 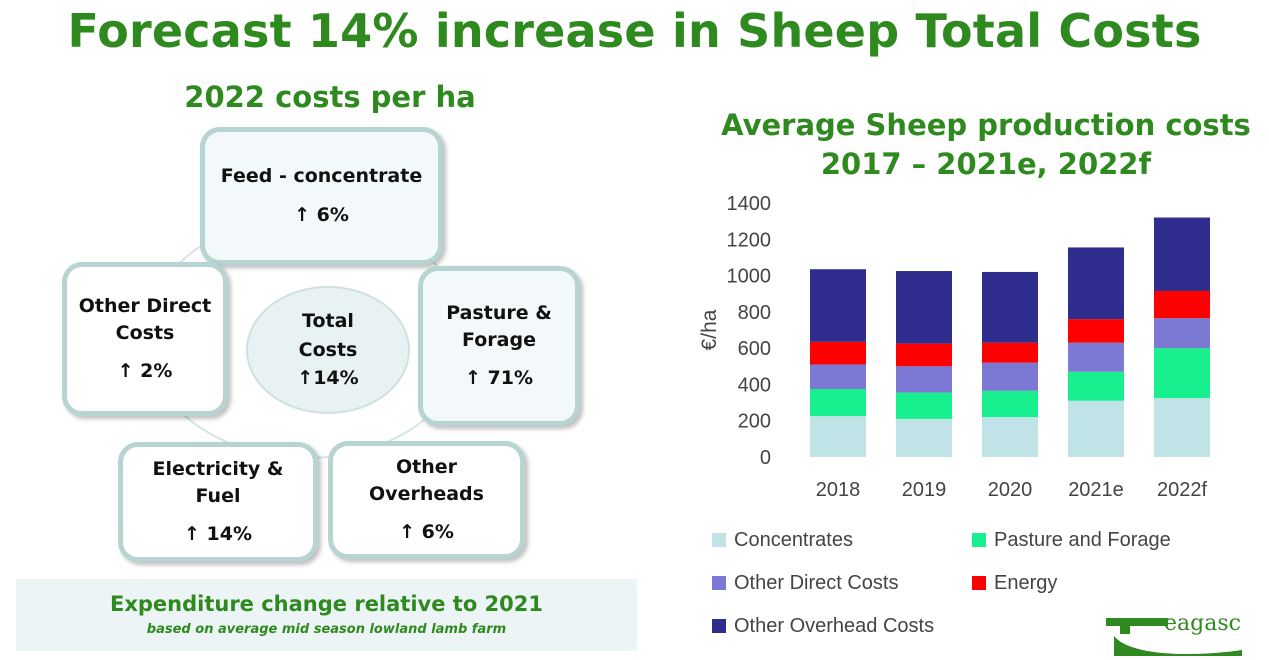 I want to click on diagram-subtitle: 2022 costs per ha, so click(x=330, y=97).